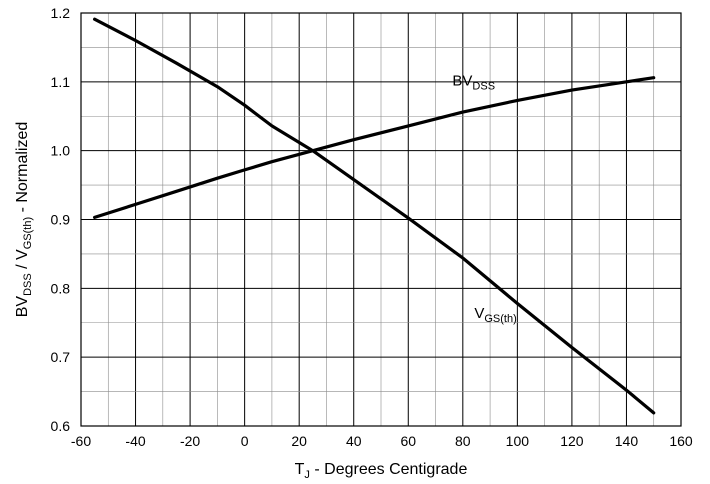  I want to click on y-axis-title: BVDSS / VGS(th) - Normalized, so click(24, 220).